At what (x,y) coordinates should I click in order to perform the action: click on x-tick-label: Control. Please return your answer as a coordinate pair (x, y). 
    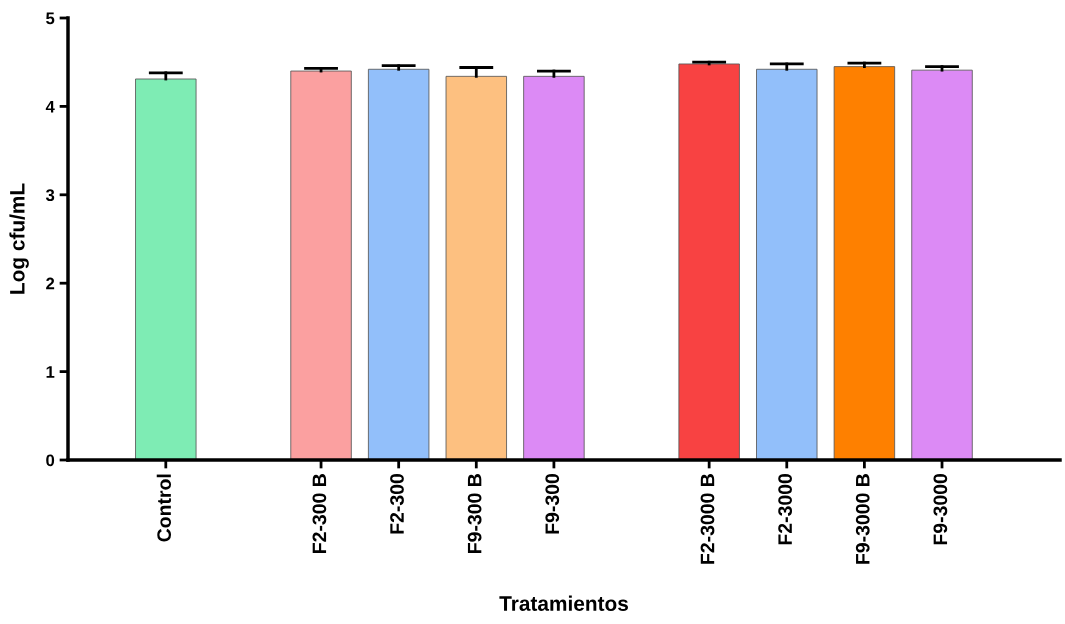
    Looking at the image, I should click on (164, 508).